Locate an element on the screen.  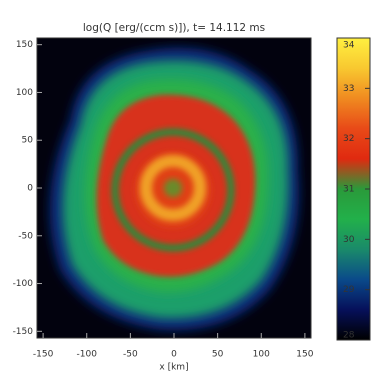
chart-title: log(Q [erg/(ccm s)]), t= 14.112 ms is located at coordinates (174, 28).